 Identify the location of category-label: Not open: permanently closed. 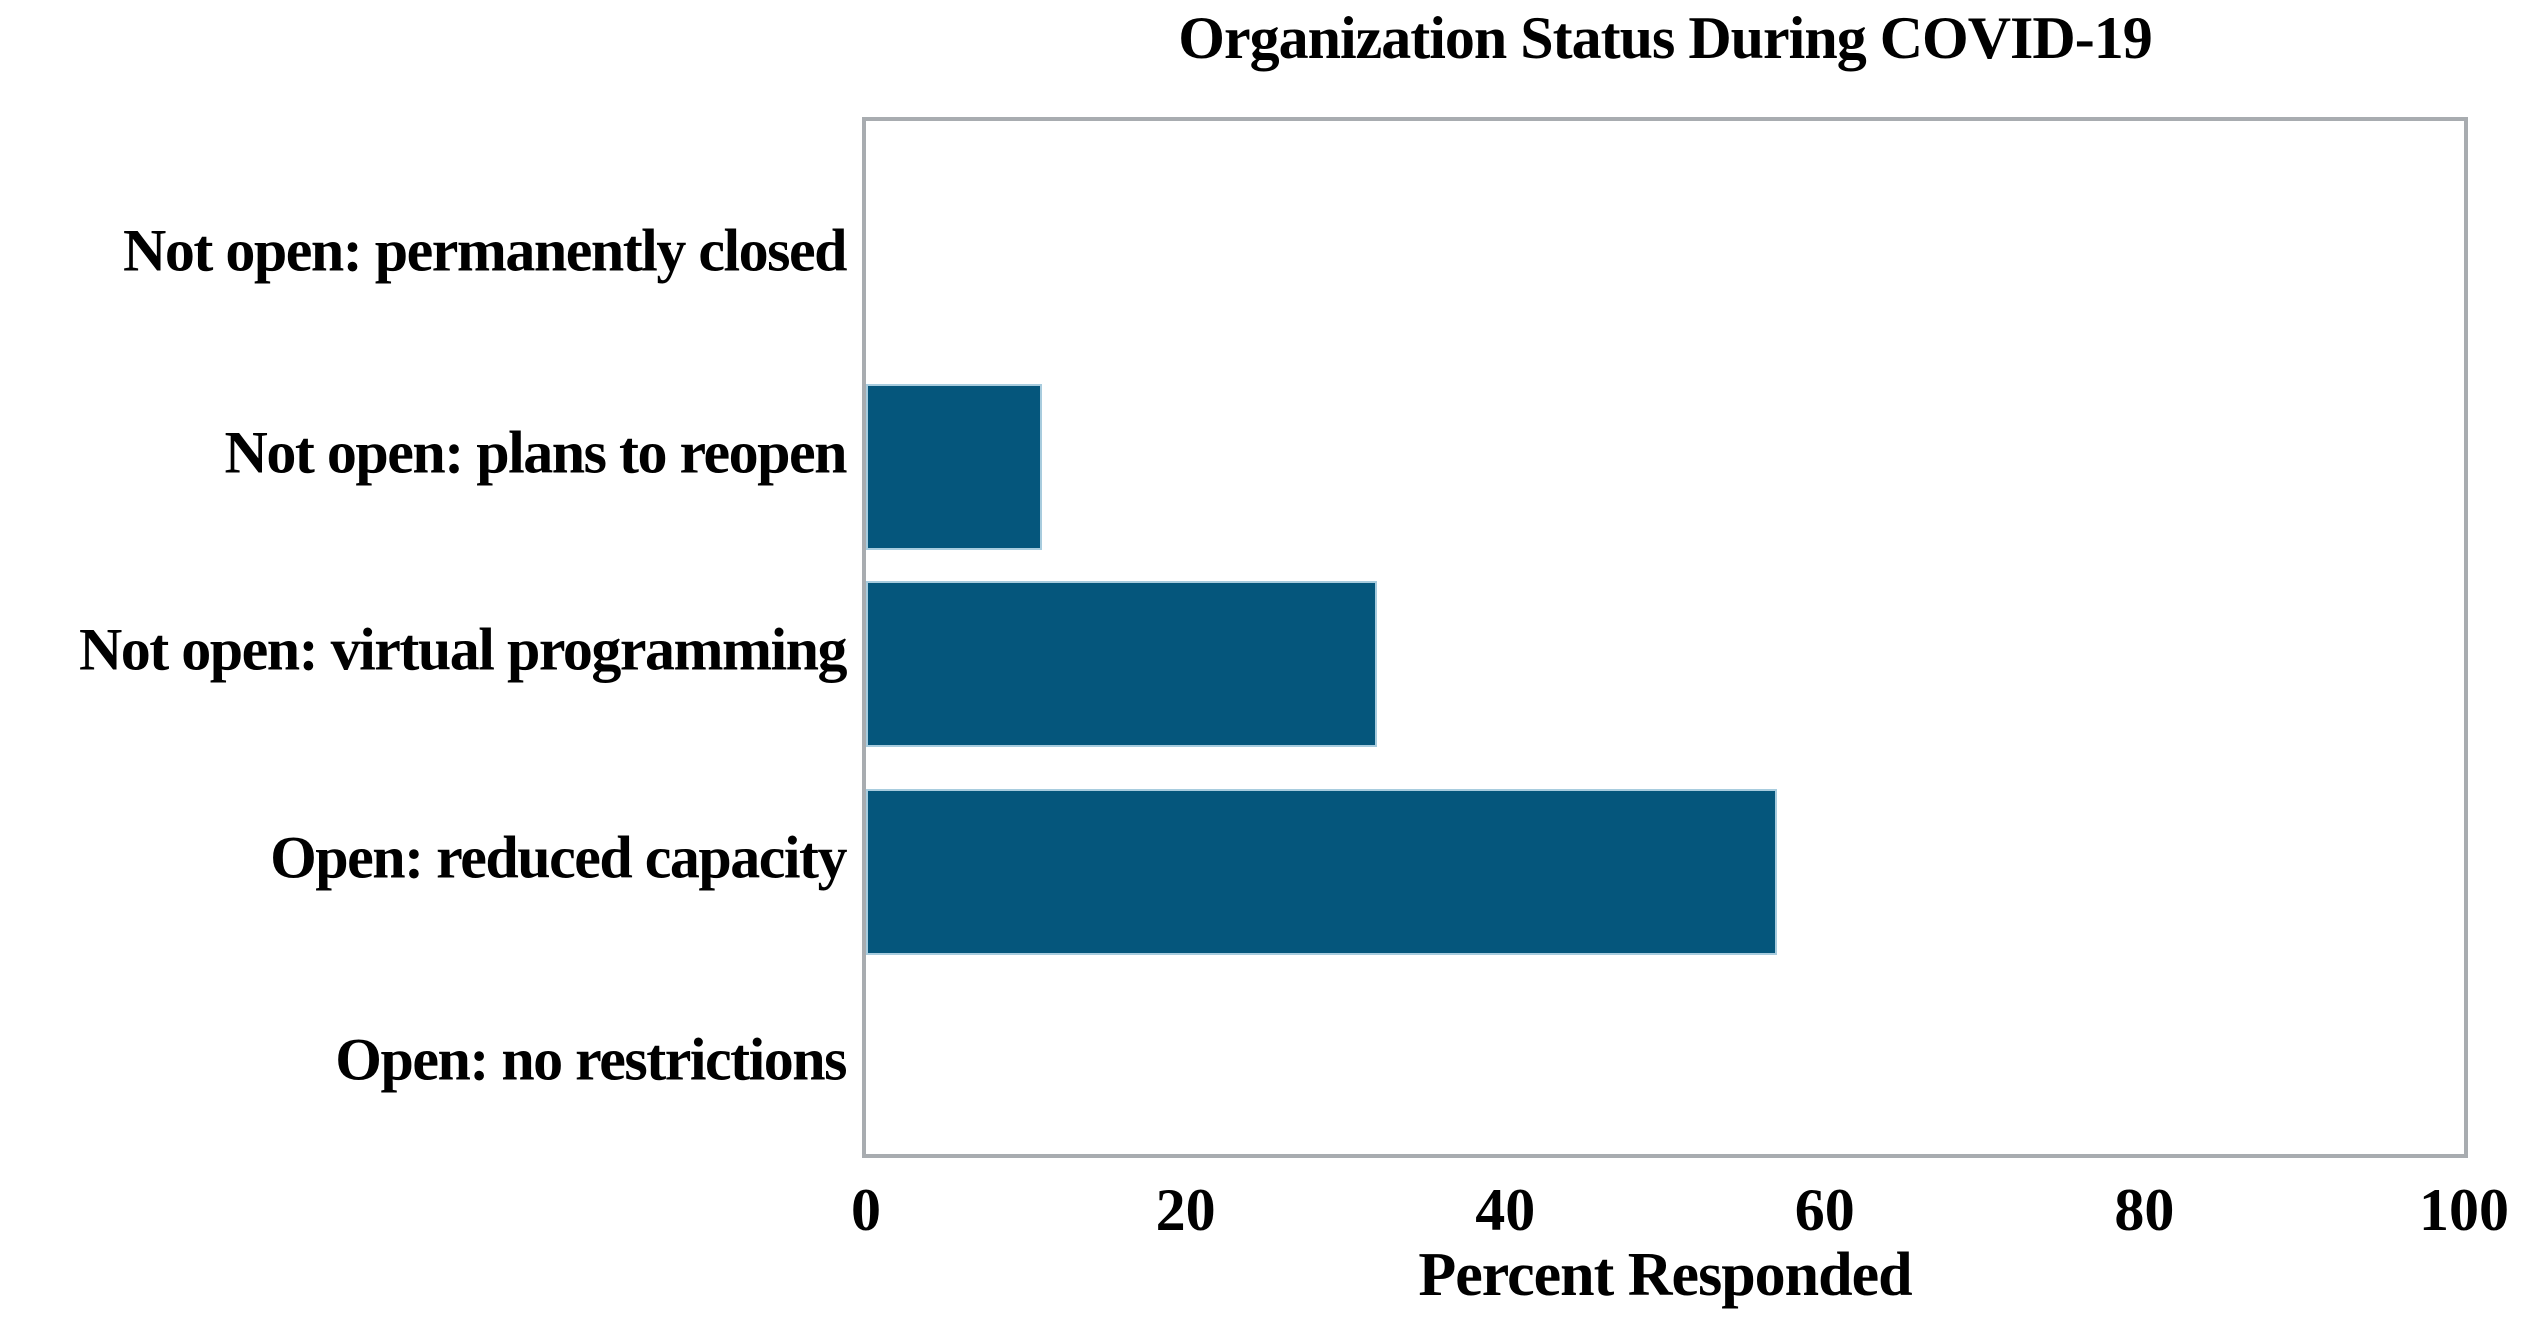
(485, 250).